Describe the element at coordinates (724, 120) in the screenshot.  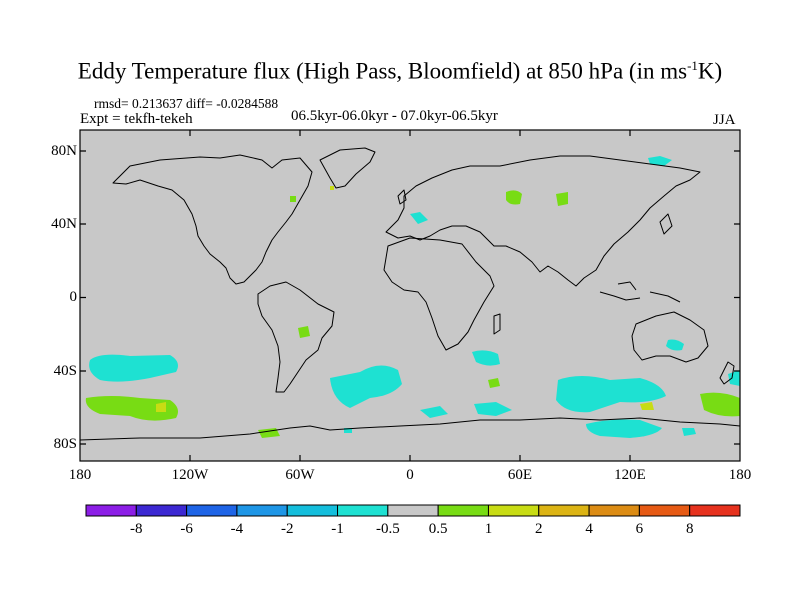
I see `season-label: JJA` at that location.